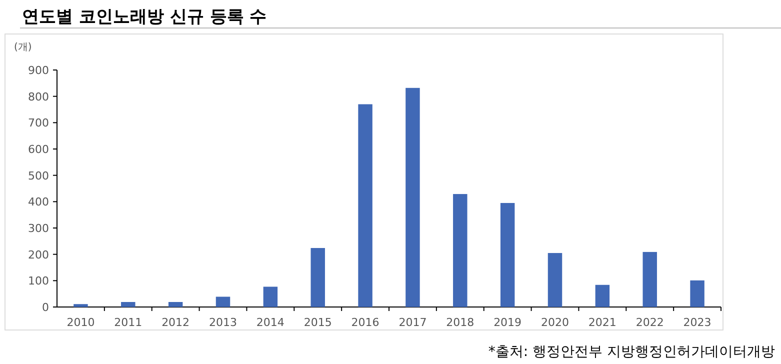  What do you see at coordinates (555, 322) in the screenshot?
I see `x-tick-label: 2020` at bounding box center [555, 322].